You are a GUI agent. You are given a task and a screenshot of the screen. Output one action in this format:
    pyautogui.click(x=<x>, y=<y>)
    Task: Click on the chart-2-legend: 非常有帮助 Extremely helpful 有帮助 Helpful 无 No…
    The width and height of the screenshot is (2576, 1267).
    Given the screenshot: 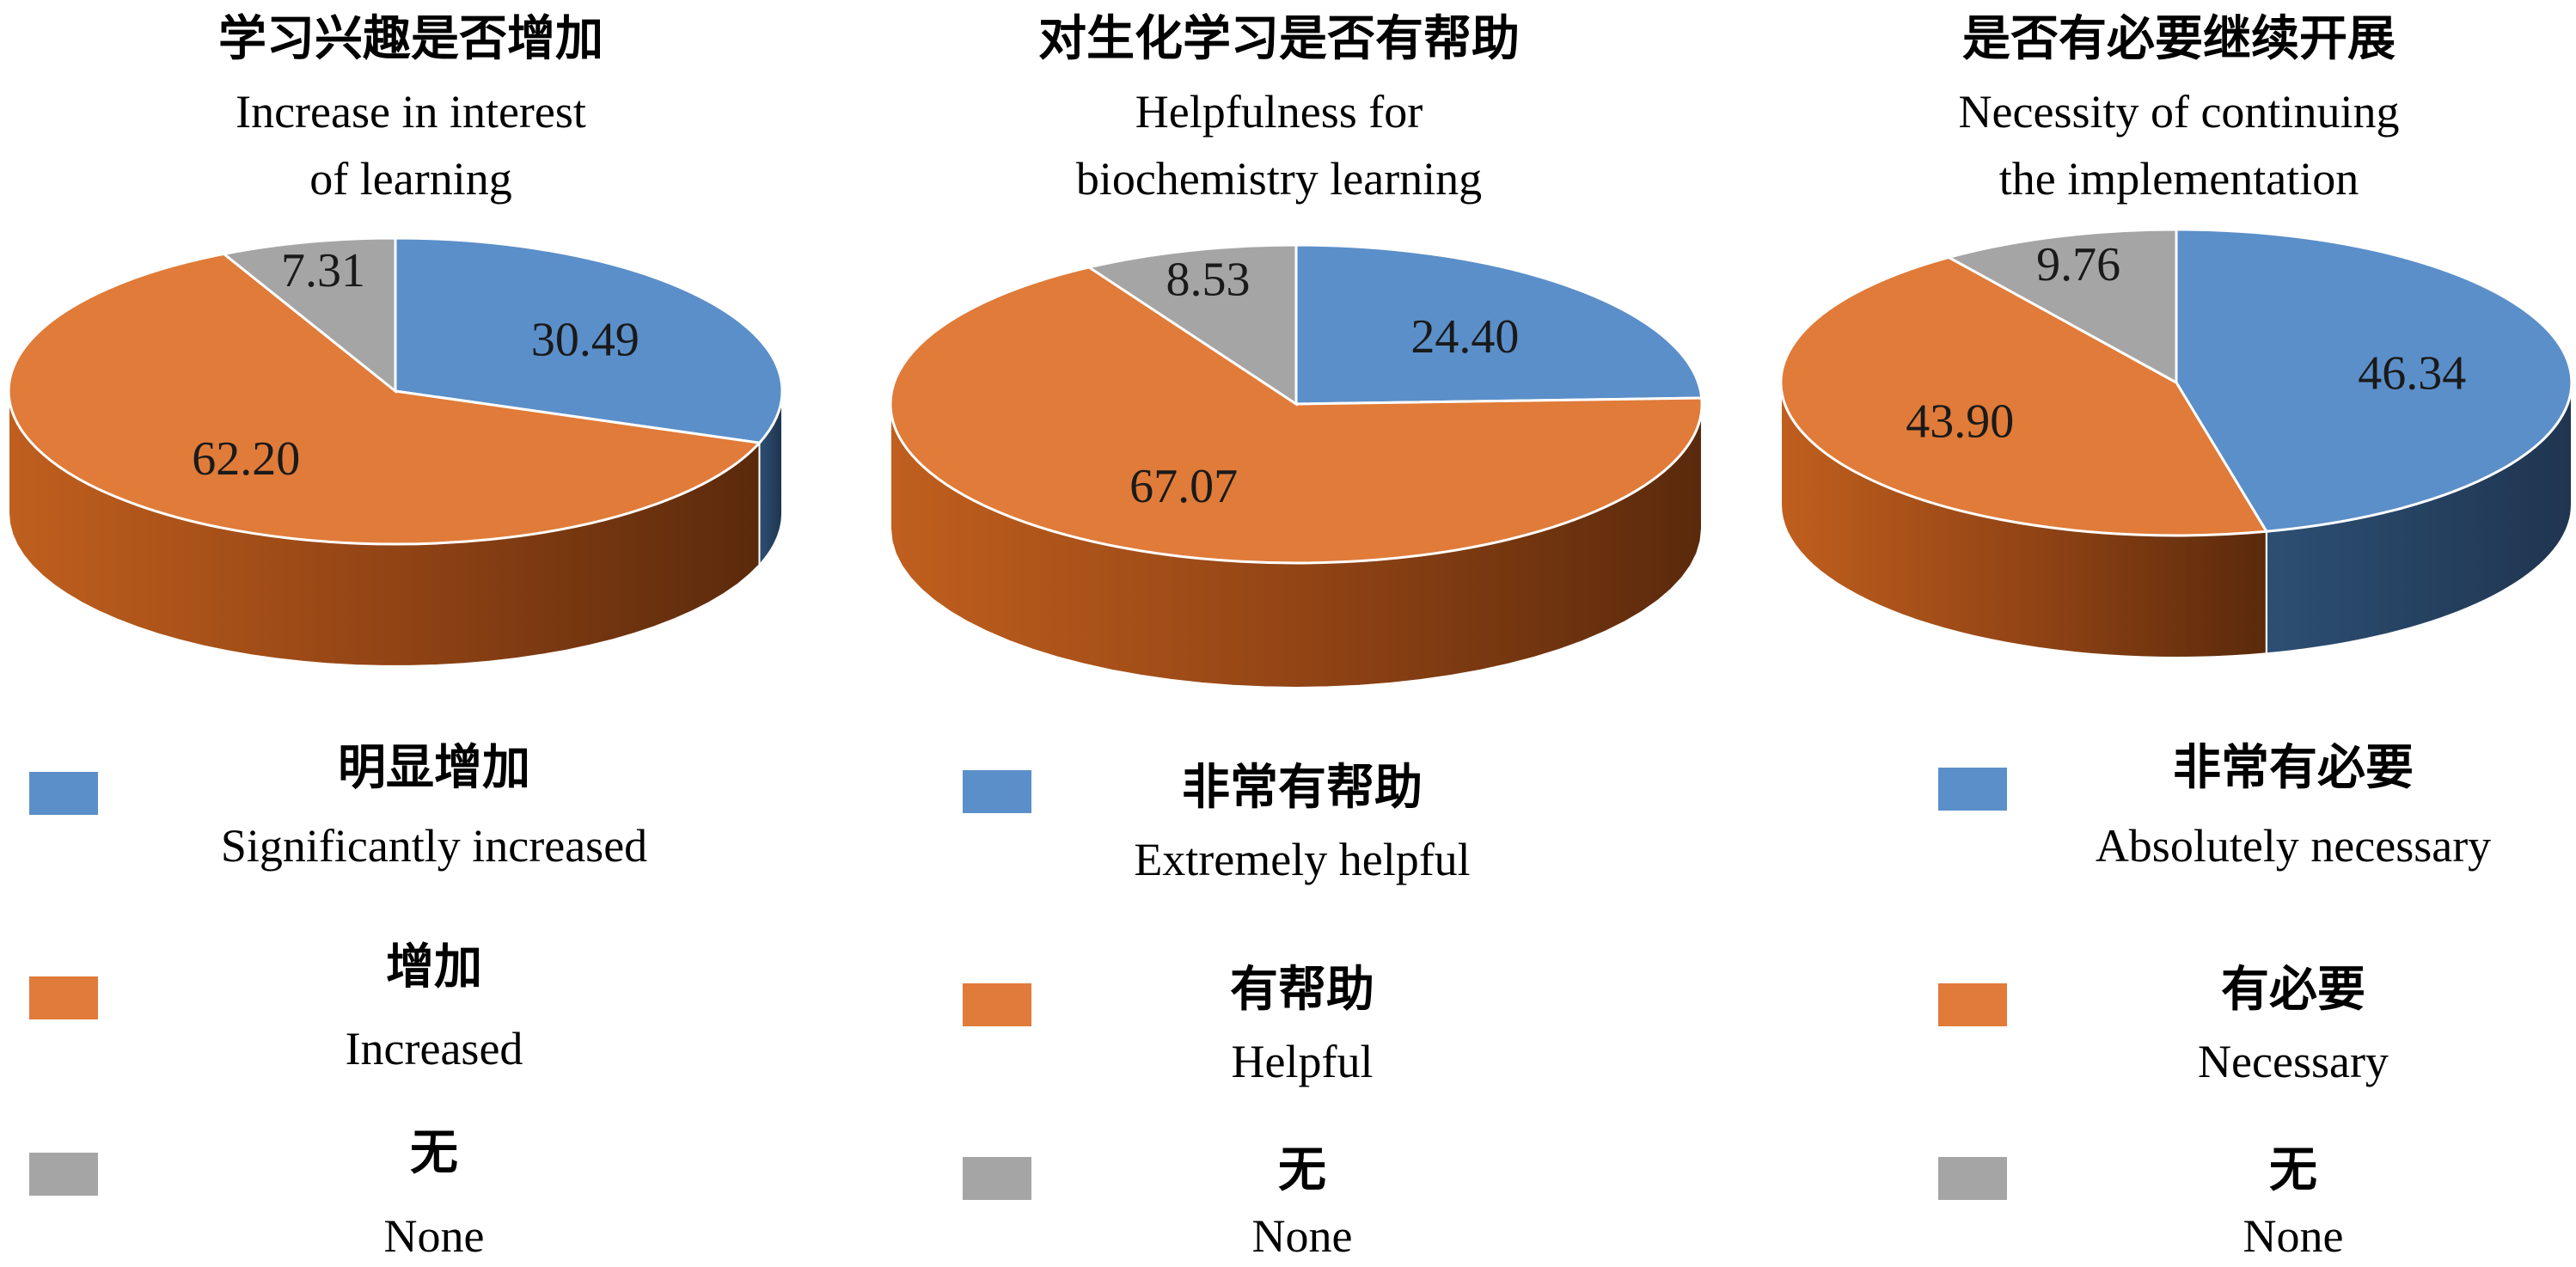 What is the action you would take?
    pyautogui.click(x=1217, y=1011)
    